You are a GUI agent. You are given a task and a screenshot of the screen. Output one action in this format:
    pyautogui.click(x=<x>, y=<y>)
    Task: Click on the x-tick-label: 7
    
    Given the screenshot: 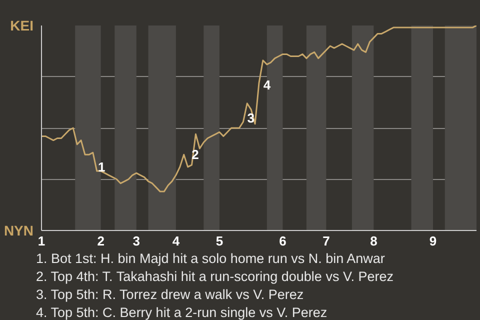 What is the action you would take?
    pyautogui.click(x=326, y=241)
    